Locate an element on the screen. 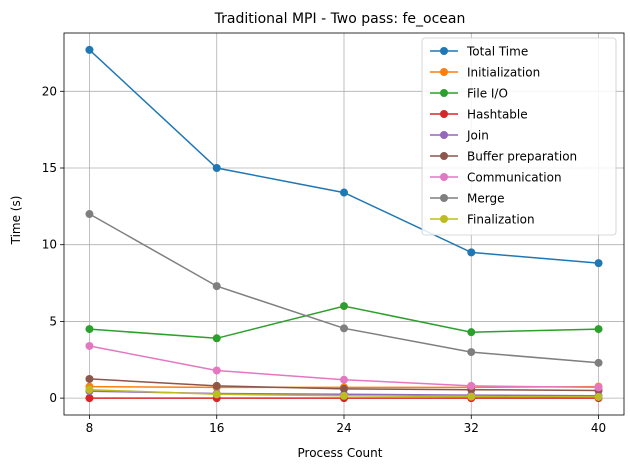 This screenshot has width=630, height=470. x-tick-label: 24 is located at coordinates (343, 428).